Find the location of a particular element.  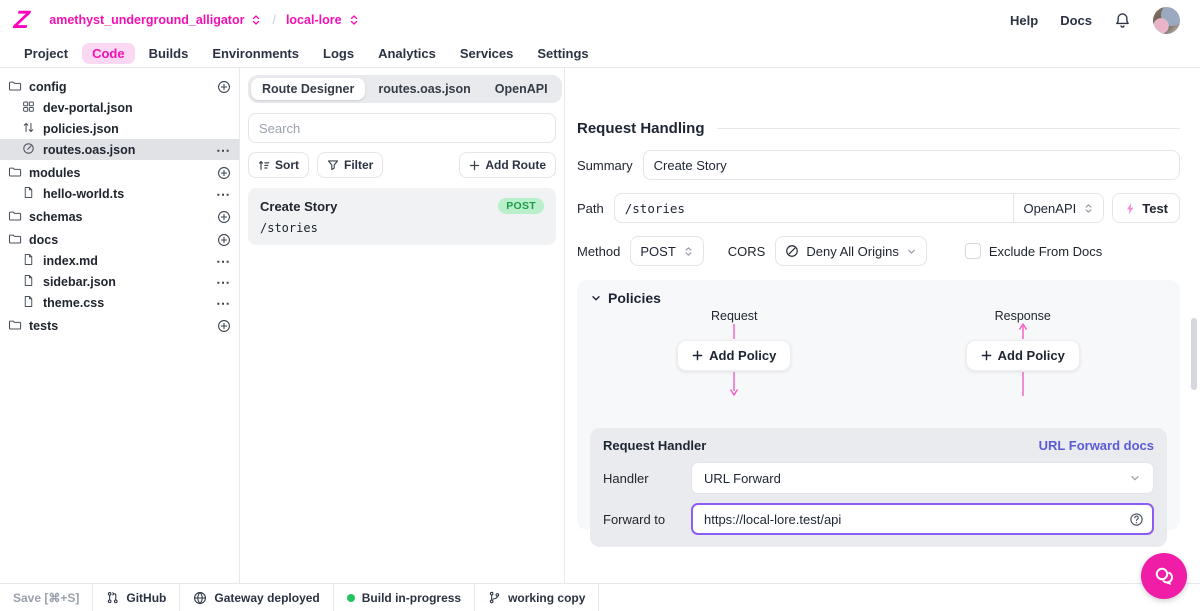

status-item-label: Gateway deployed is located at coordinates (267, 597).